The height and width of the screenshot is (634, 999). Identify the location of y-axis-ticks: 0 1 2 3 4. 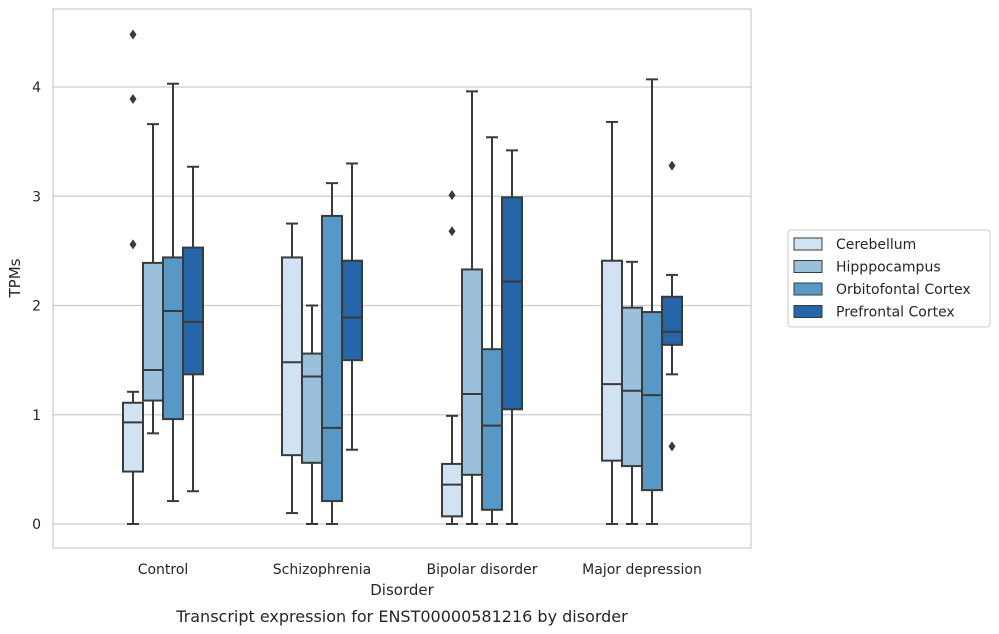
(36, 306).